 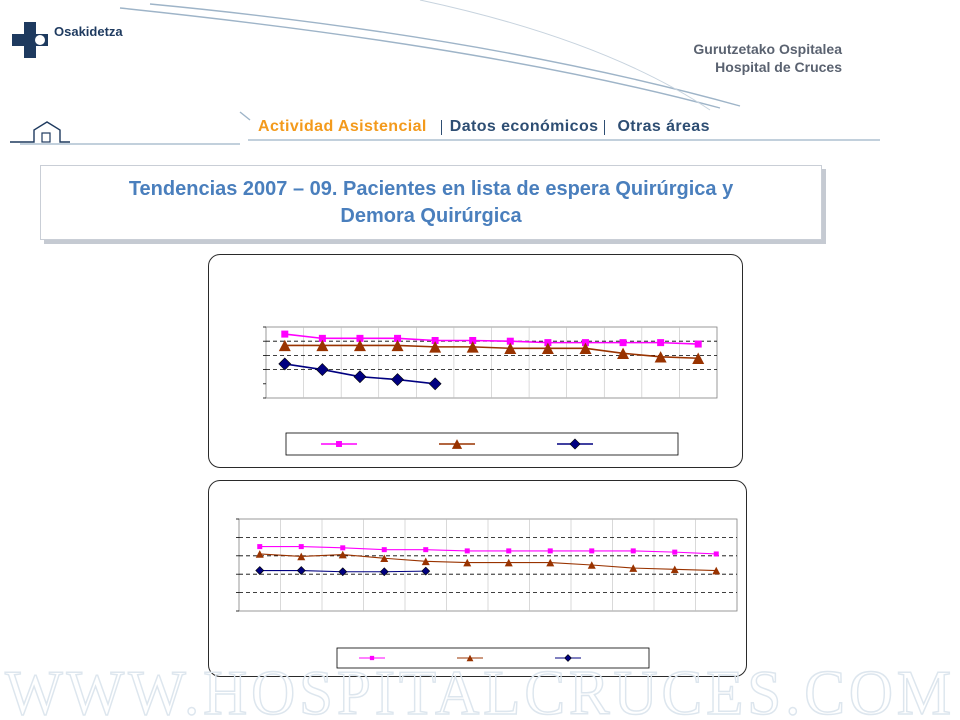 I want to click on series-2007, so click(x=488, y=550).